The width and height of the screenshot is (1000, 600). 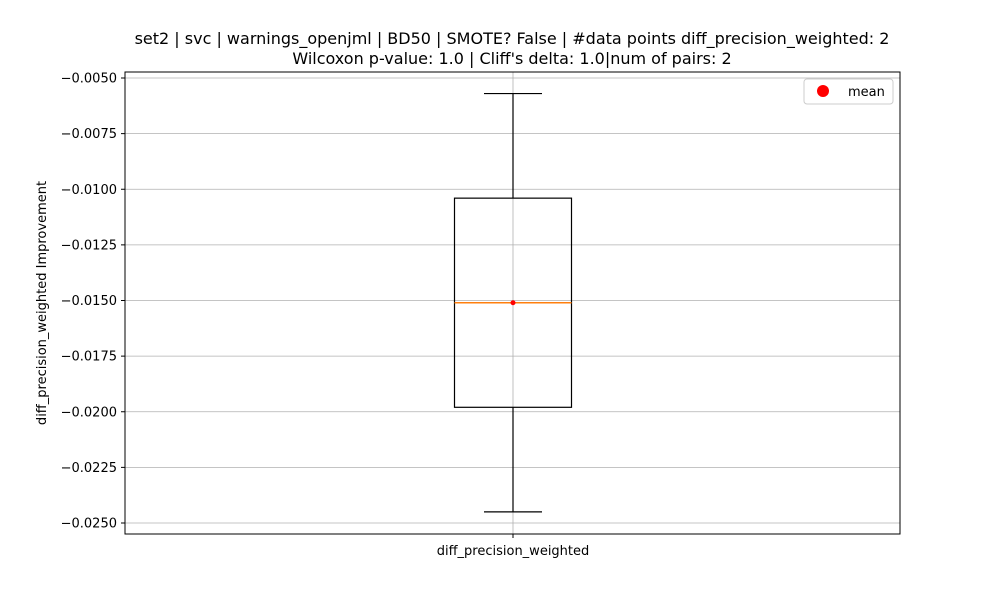 I want to click on x-tick-label: diff_precision_weighted, so click(x=513, y=551).